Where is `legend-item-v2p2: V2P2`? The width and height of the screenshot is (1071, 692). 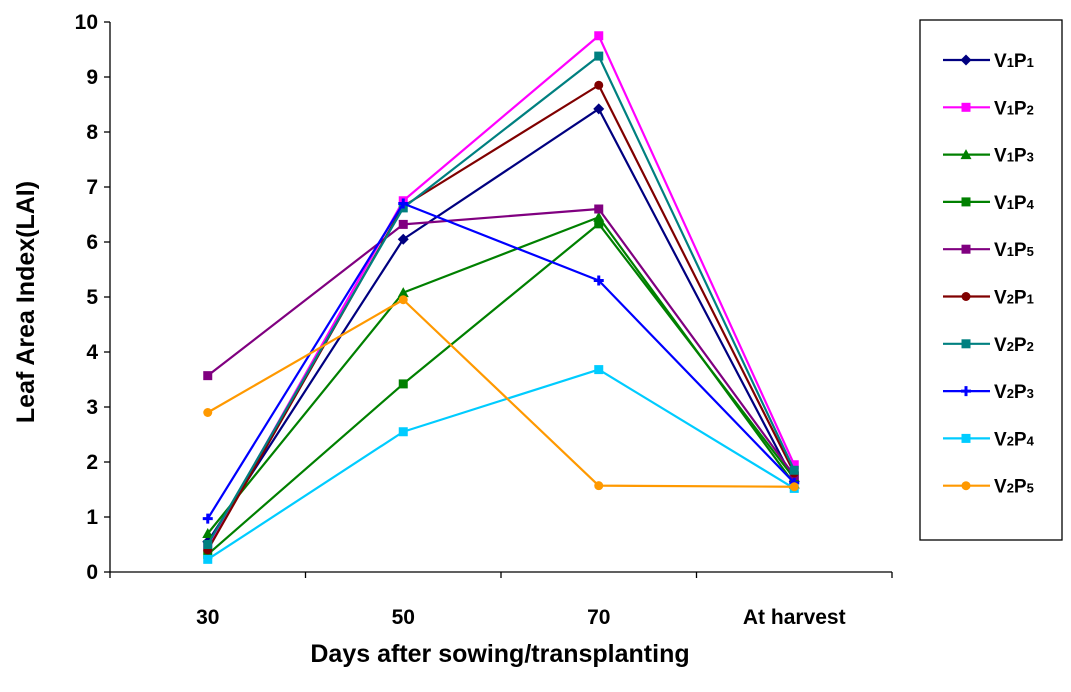
legend-item-v2p2: V2P2 is located at coordinates (988, 345).